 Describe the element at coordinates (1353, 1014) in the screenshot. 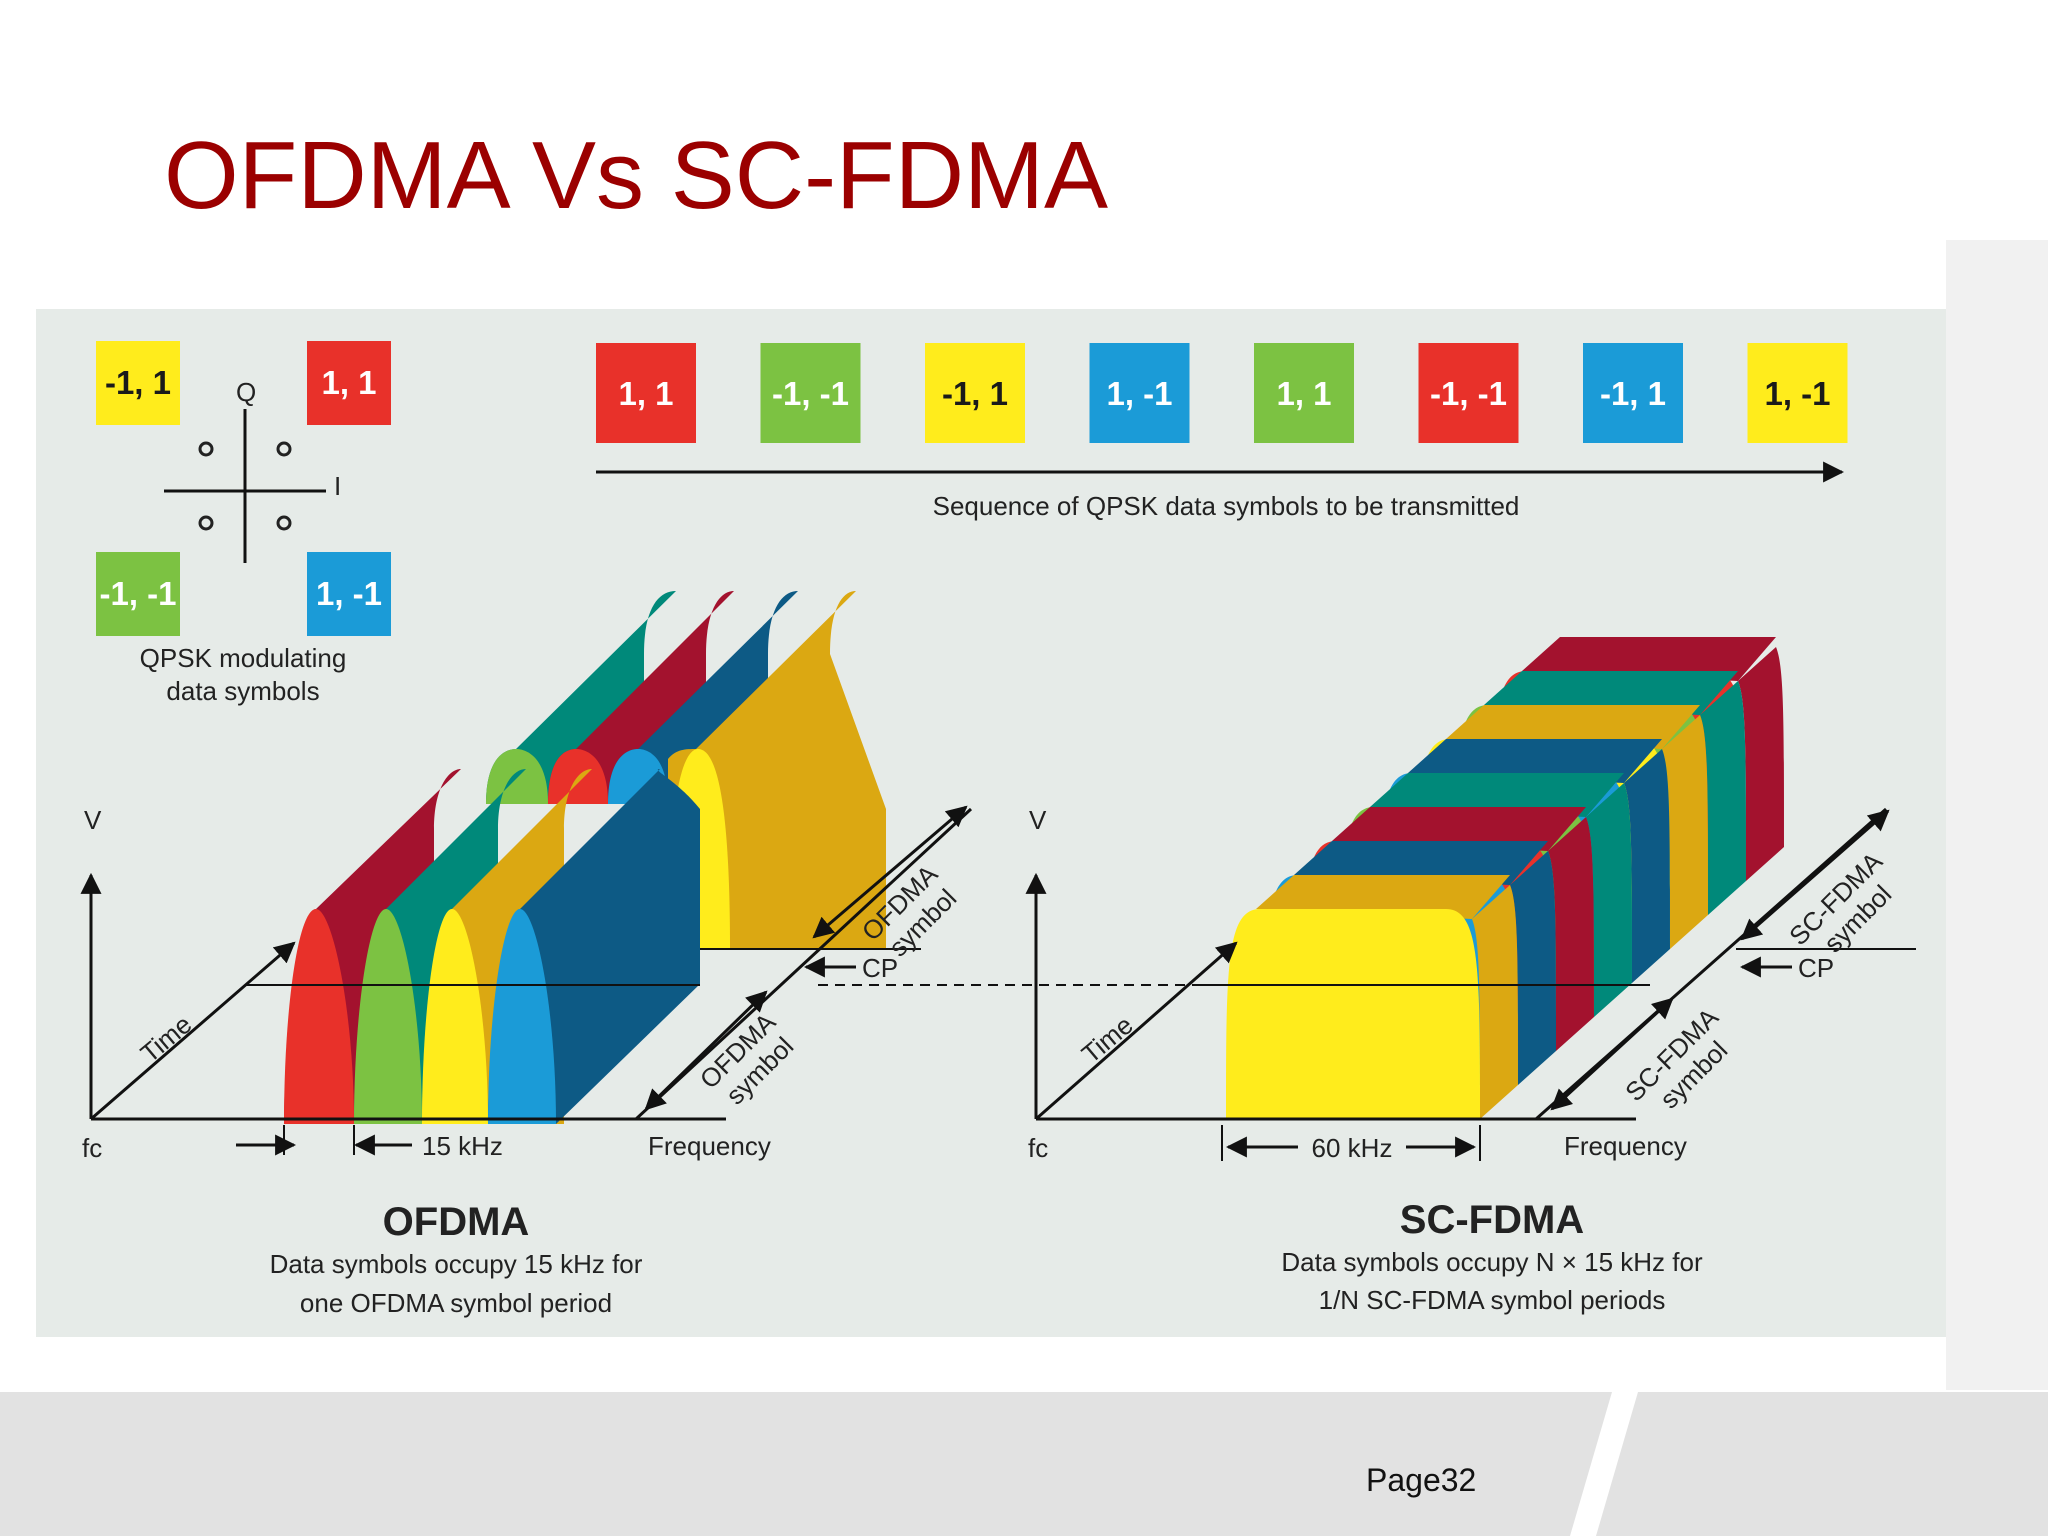

I see `scfdma-slab-front` at that location.